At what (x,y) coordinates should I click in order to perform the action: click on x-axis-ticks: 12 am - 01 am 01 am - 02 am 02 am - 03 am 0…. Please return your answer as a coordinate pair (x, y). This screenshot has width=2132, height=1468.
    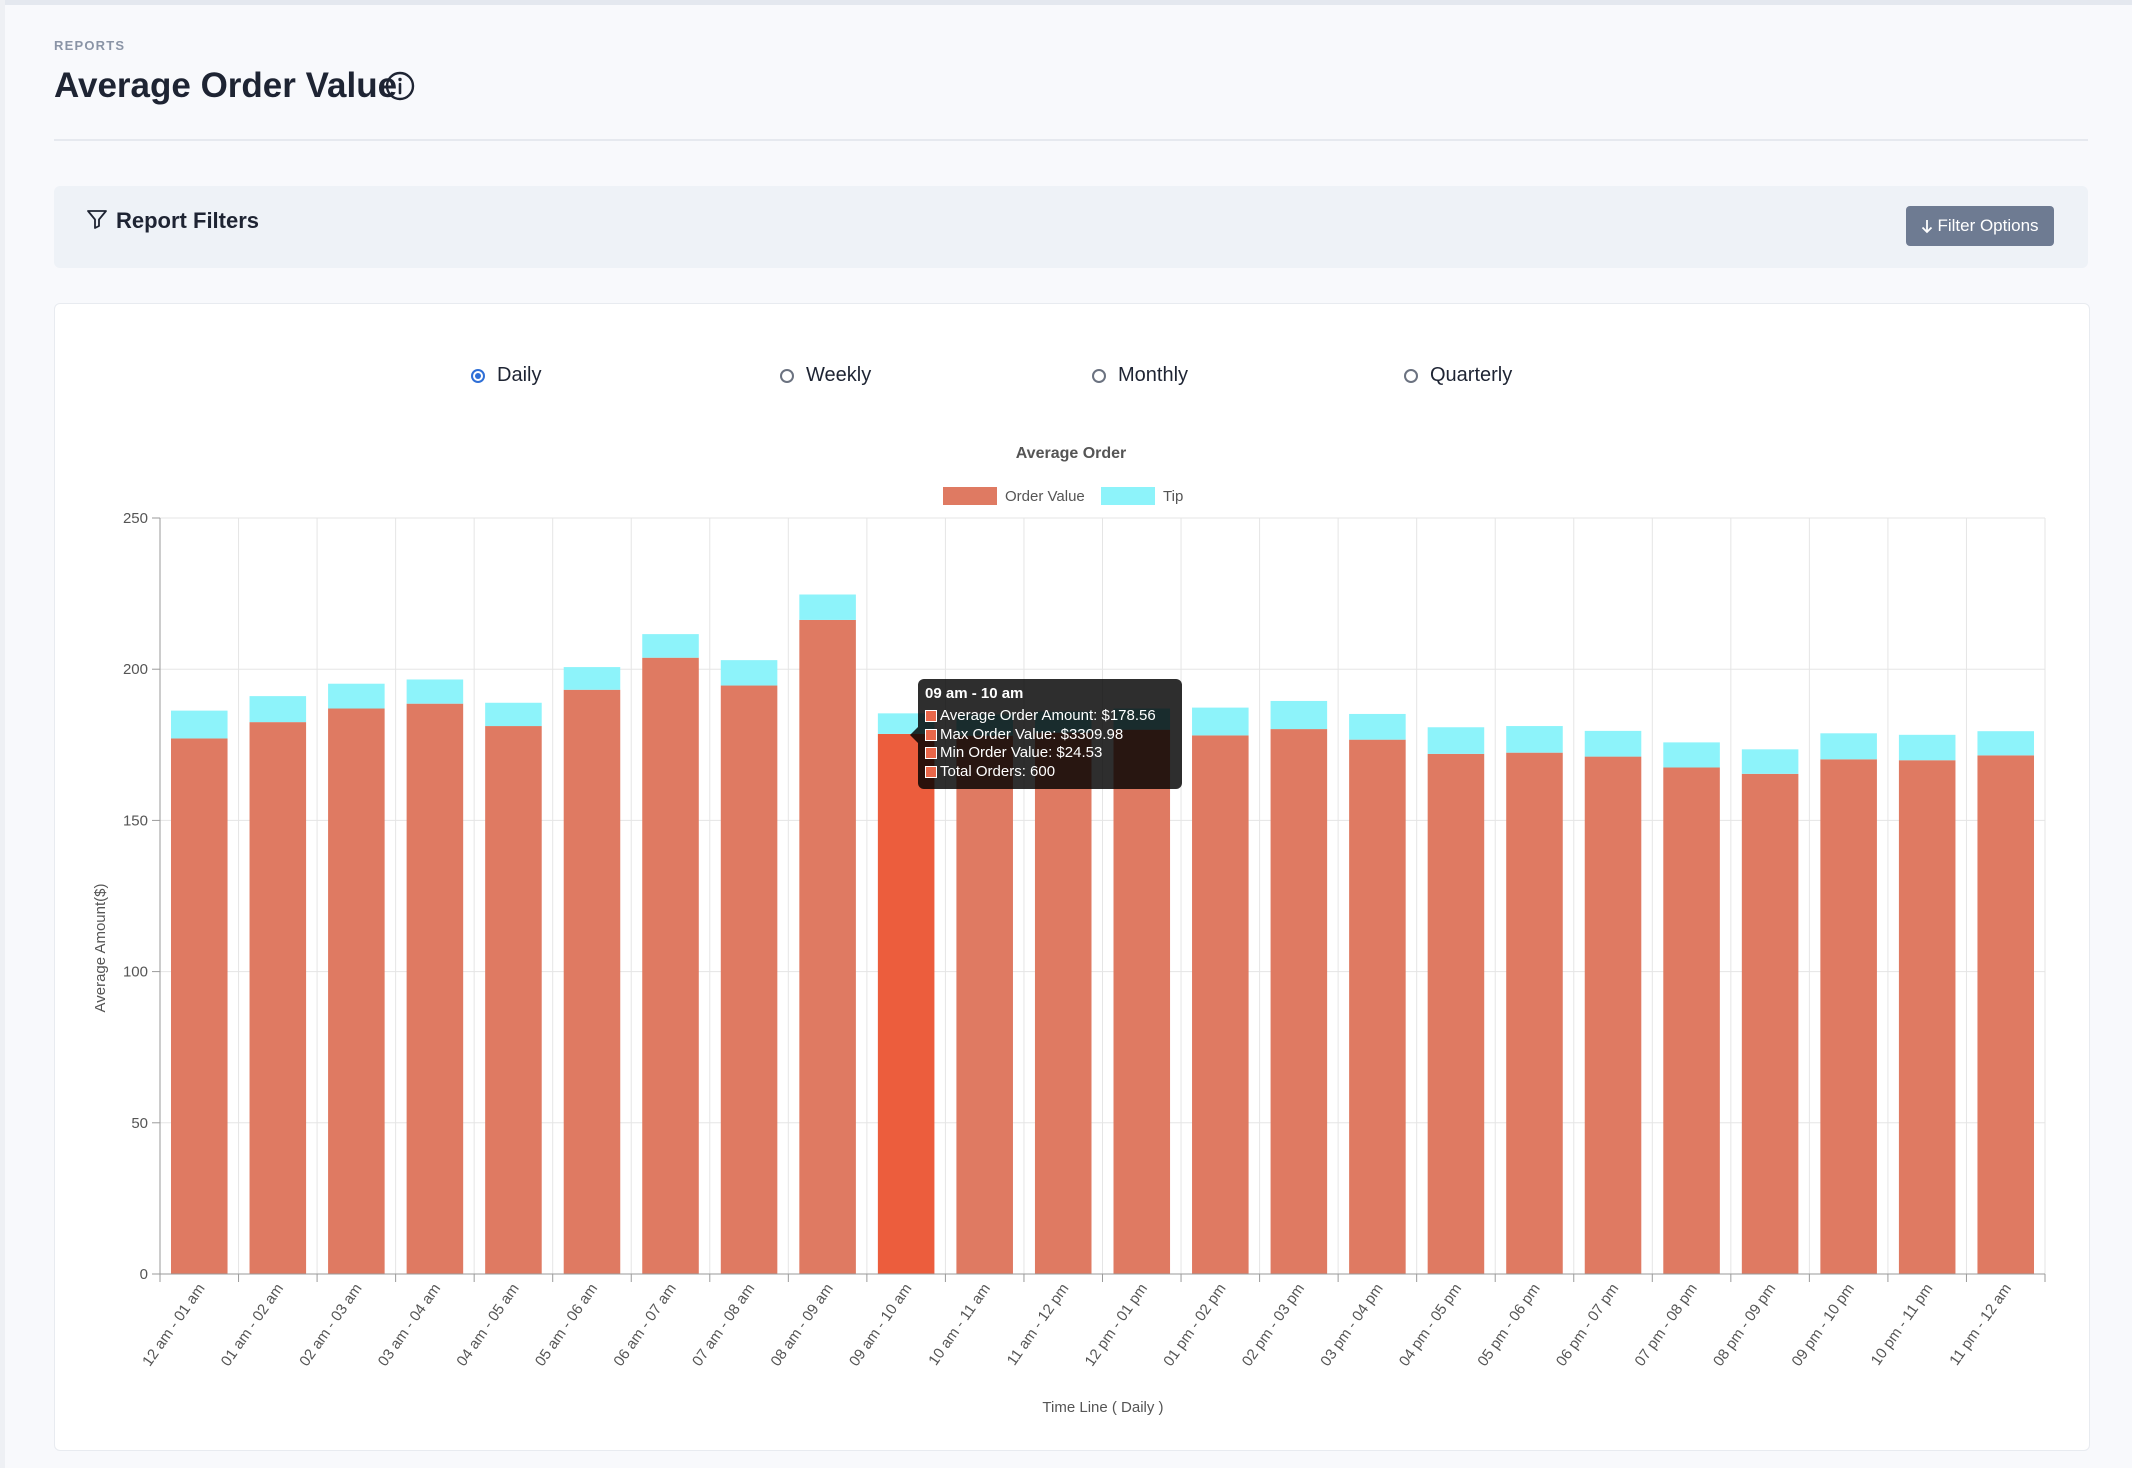
    Looking at the image, I should click on (1092, 1322).